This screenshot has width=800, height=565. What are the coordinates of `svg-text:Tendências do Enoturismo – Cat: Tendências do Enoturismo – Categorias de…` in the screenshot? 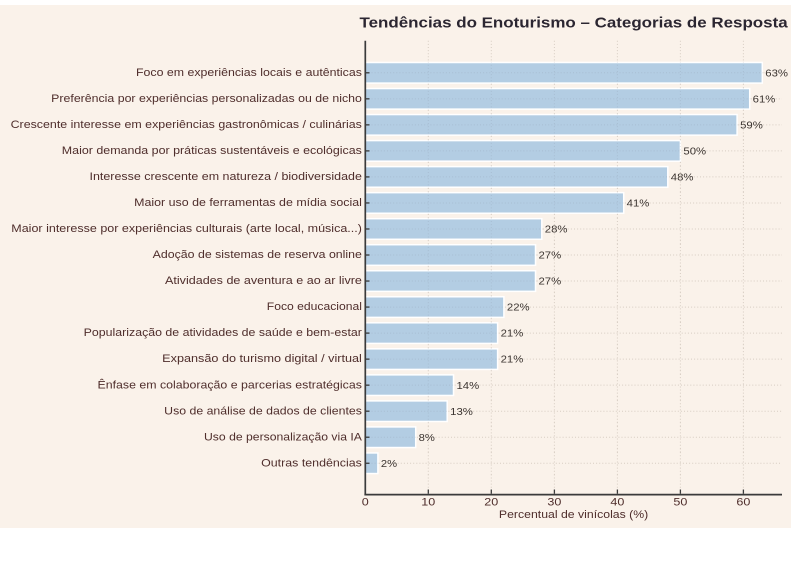 It's located at (574, 24).